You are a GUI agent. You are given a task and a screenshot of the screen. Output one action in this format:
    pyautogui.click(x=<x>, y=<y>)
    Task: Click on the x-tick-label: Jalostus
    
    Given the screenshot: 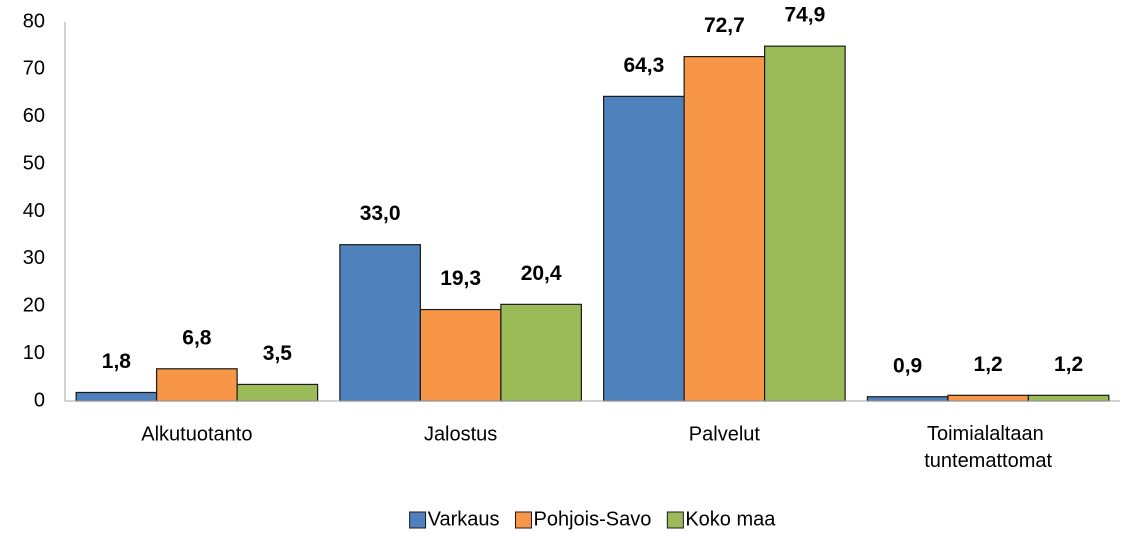 What is the action you would take?
    pyautogui.click(x=460, y=434)
    